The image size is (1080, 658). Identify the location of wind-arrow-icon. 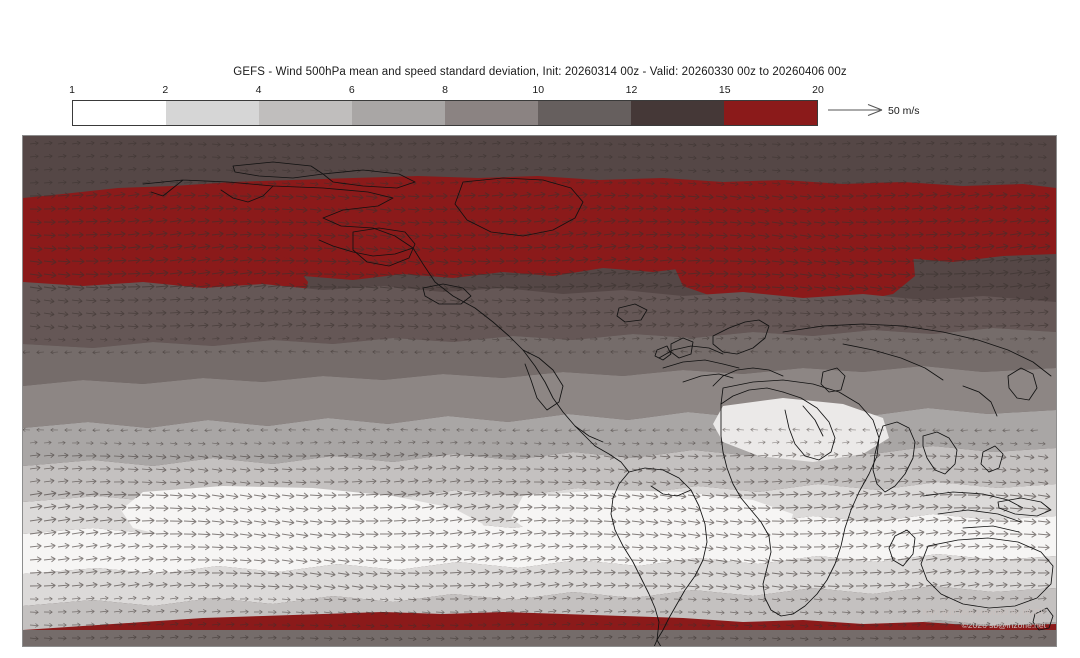
(855, 110).